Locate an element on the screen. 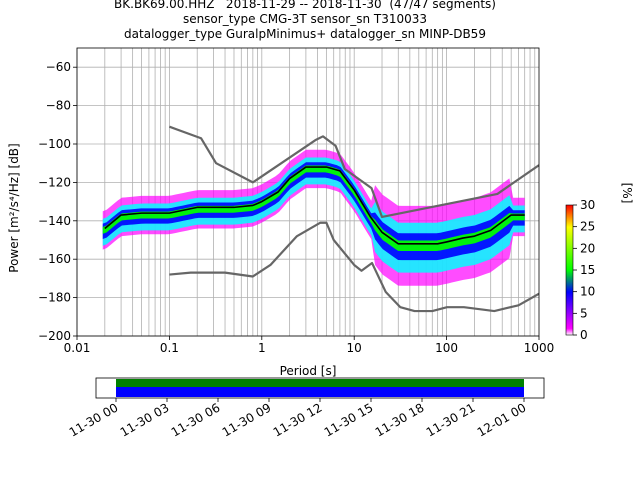 The height and width of the screenshot is (480, 640). timeline-tick-label: 11-30 15 is located at coordinates (349, 419).